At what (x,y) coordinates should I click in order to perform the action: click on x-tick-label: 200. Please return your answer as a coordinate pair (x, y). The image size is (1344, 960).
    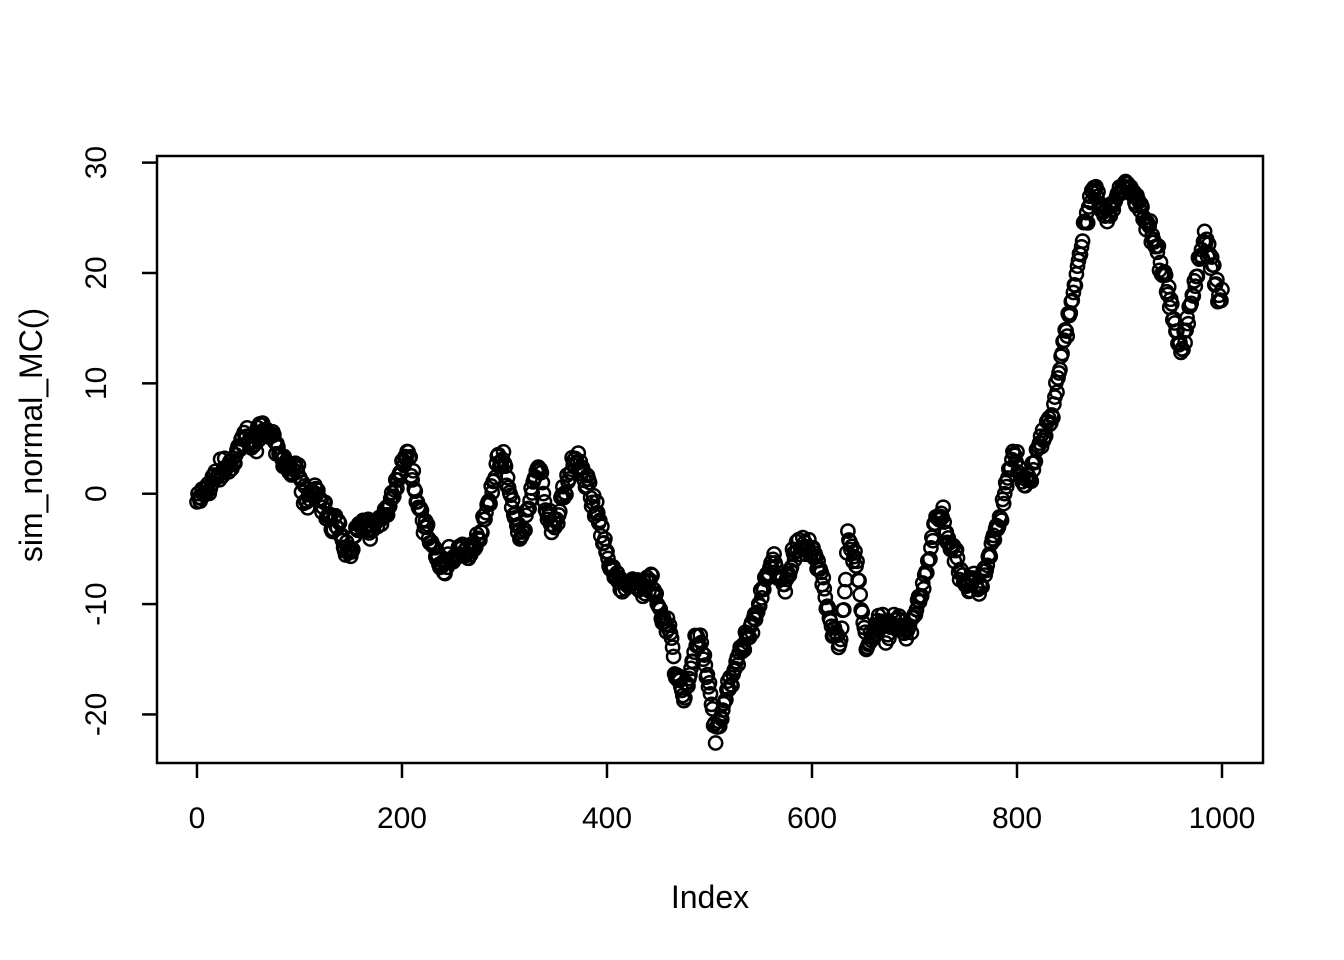
    Looking at the image, I should click on (402, 818).